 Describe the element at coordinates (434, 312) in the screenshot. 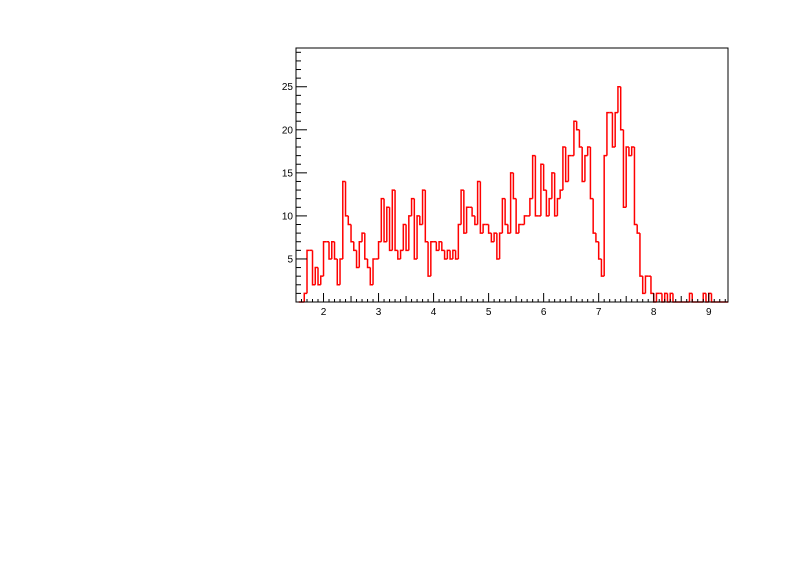

I see `x-tick-label: 4` at that location.